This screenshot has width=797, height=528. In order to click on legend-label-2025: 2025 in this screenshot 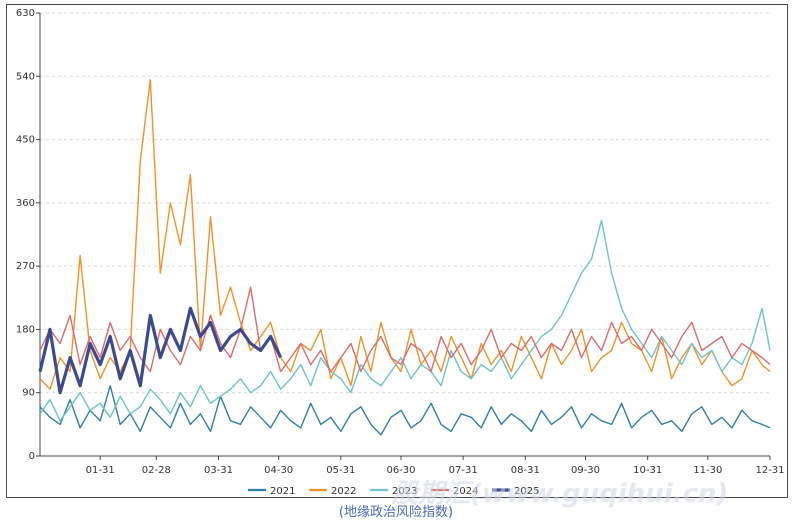, I will do `click(526, 491)`.